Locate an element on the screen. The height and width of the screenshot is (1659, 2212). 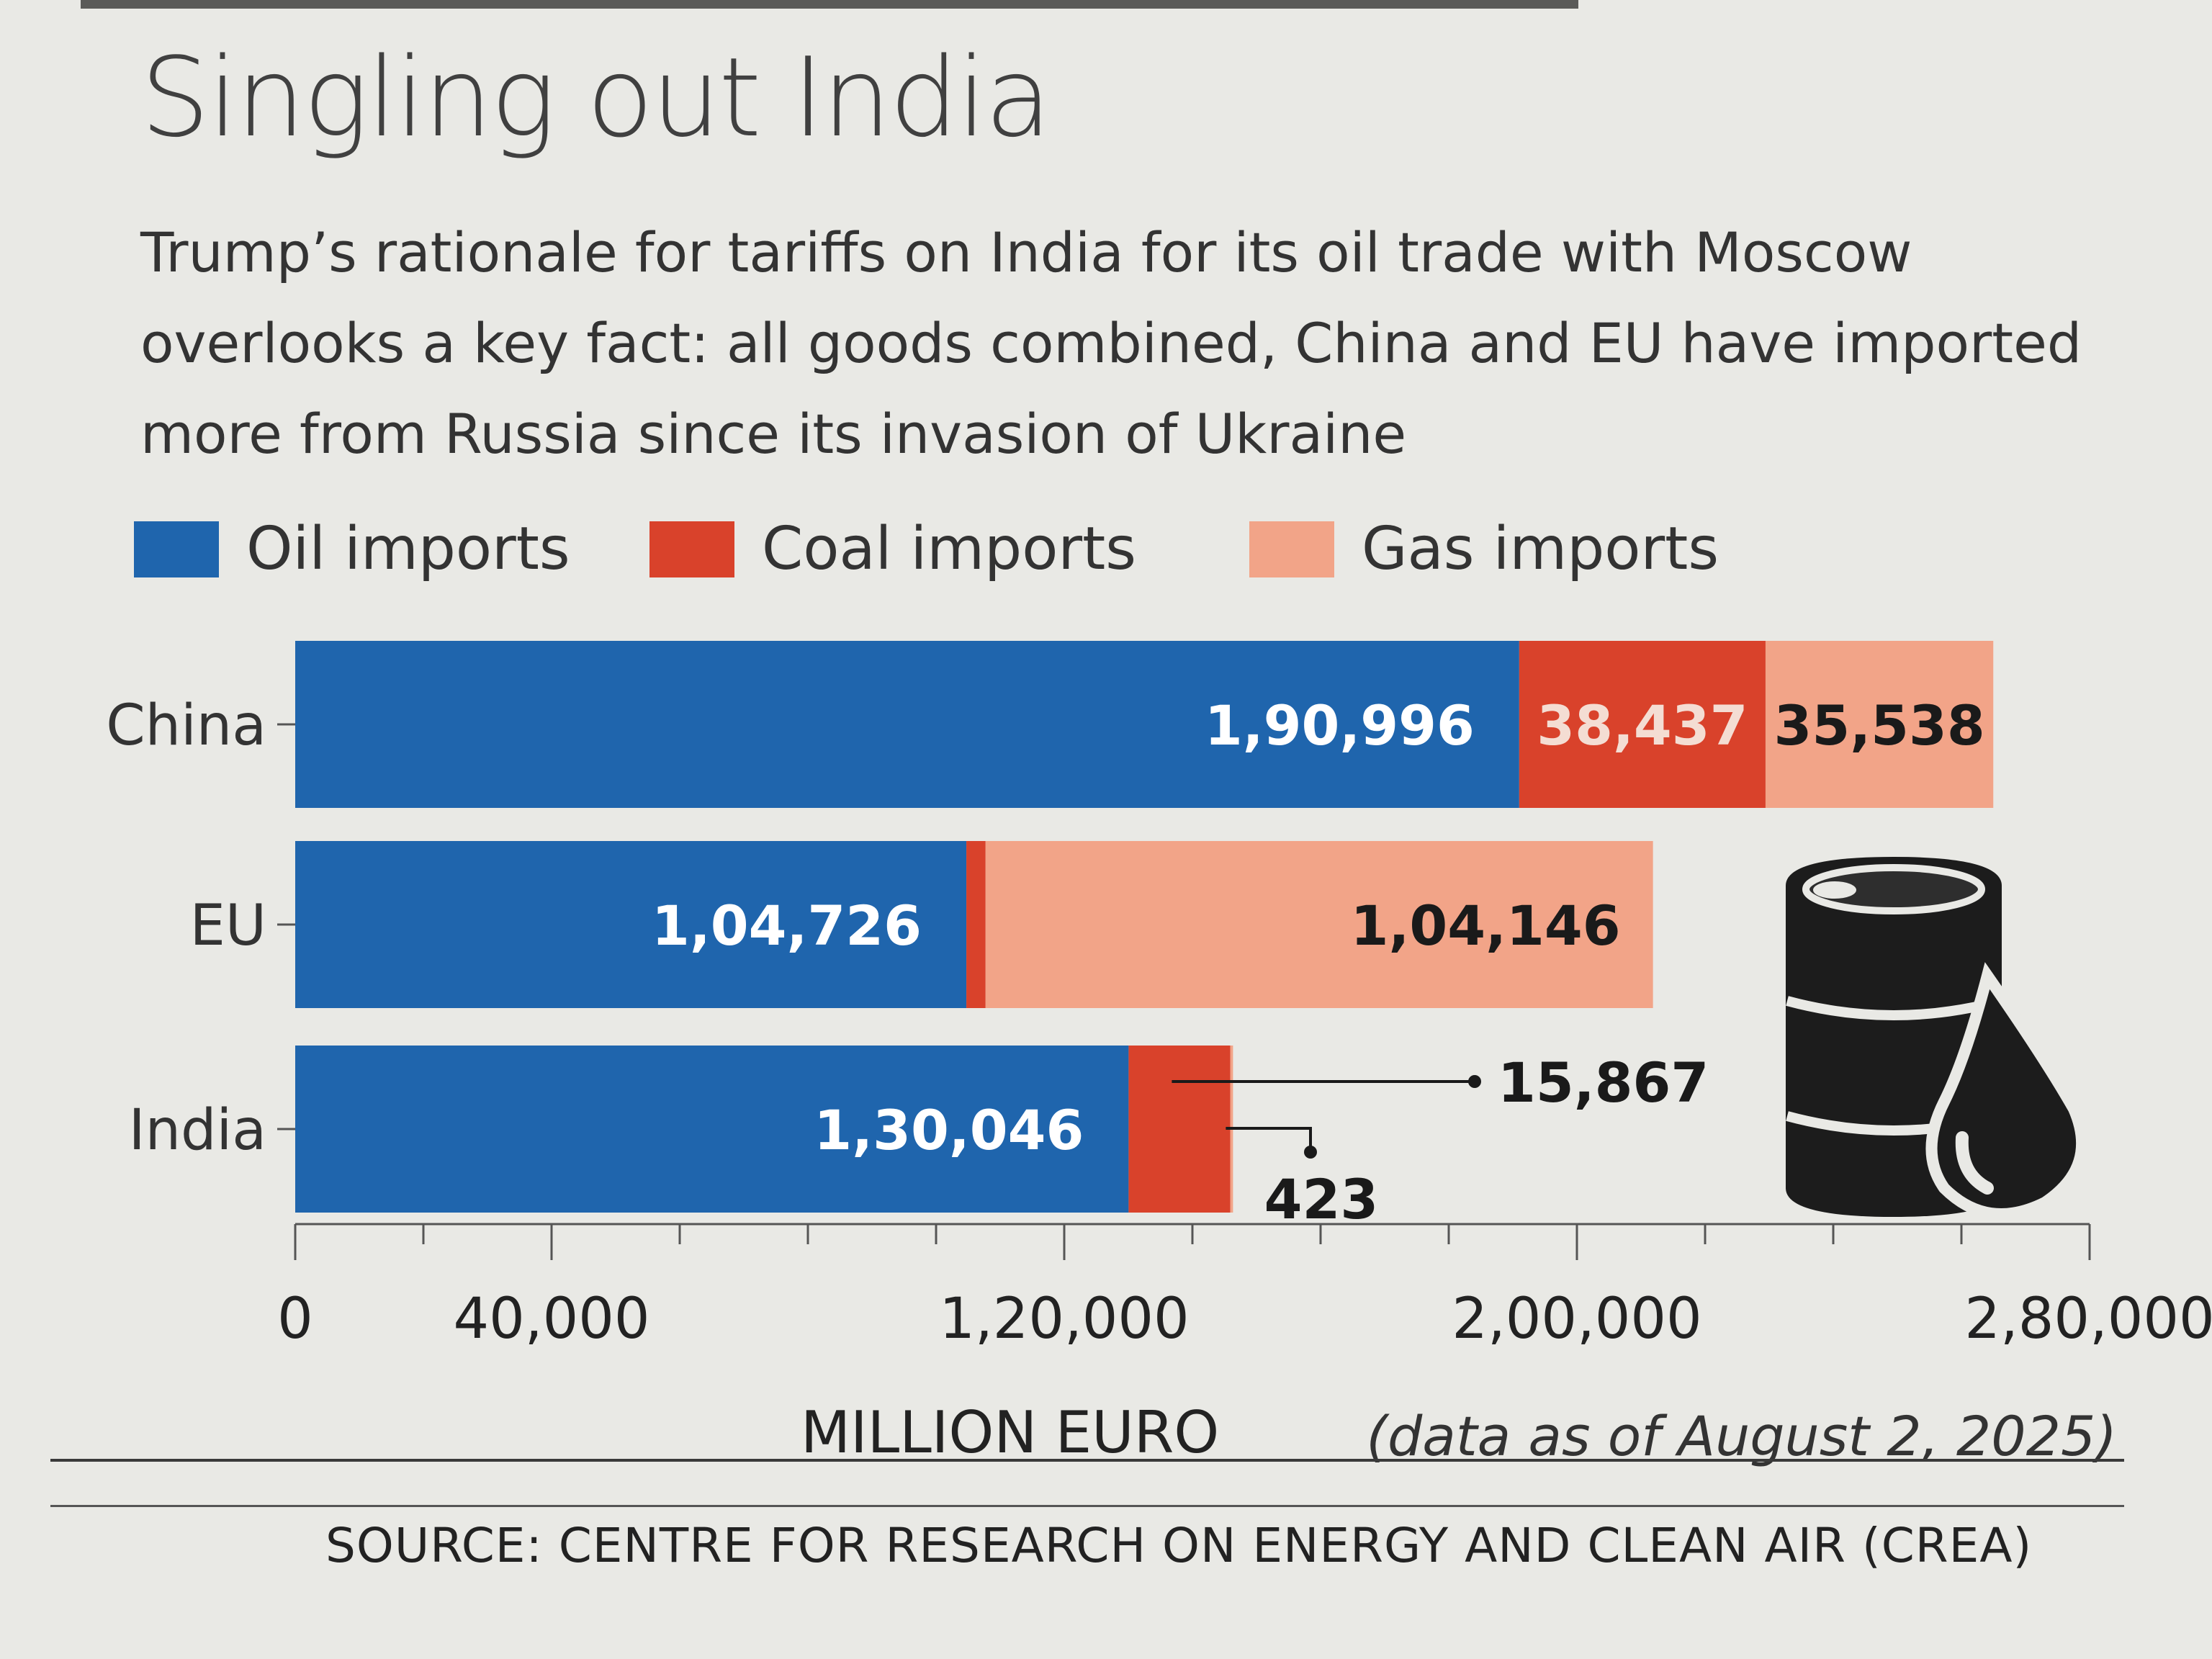
legend: Oil imports Coal imports Gas imports is located at coordinates (1106, 551).